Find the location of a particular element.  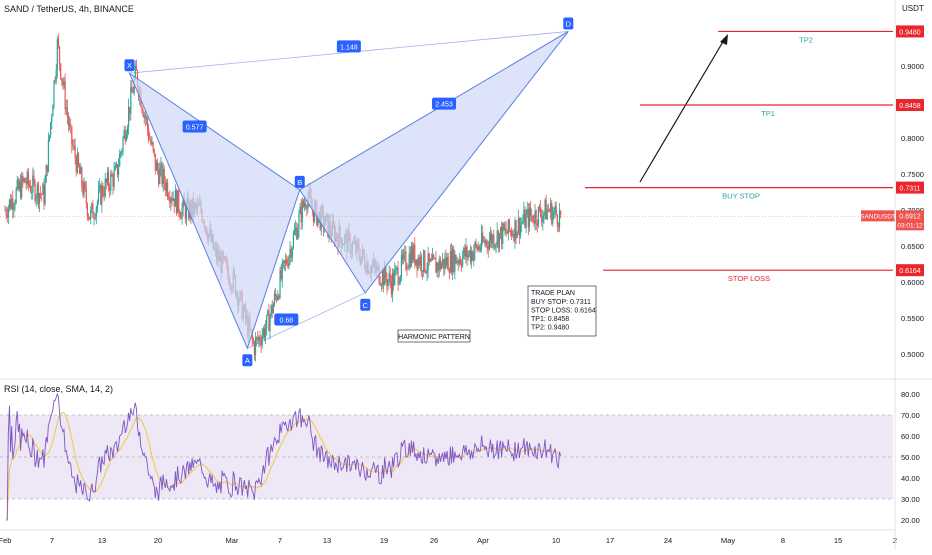

rsi-line is located at coordinates (284, 456).